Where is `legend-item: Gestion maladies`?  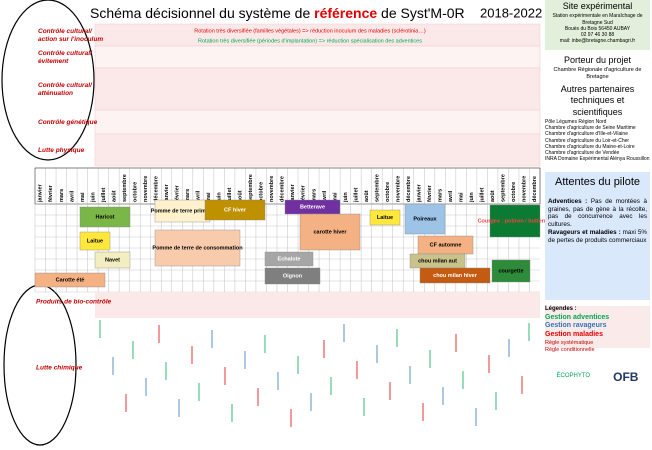
legend-item: Gestion maladies is located at coordinates (574, 334).